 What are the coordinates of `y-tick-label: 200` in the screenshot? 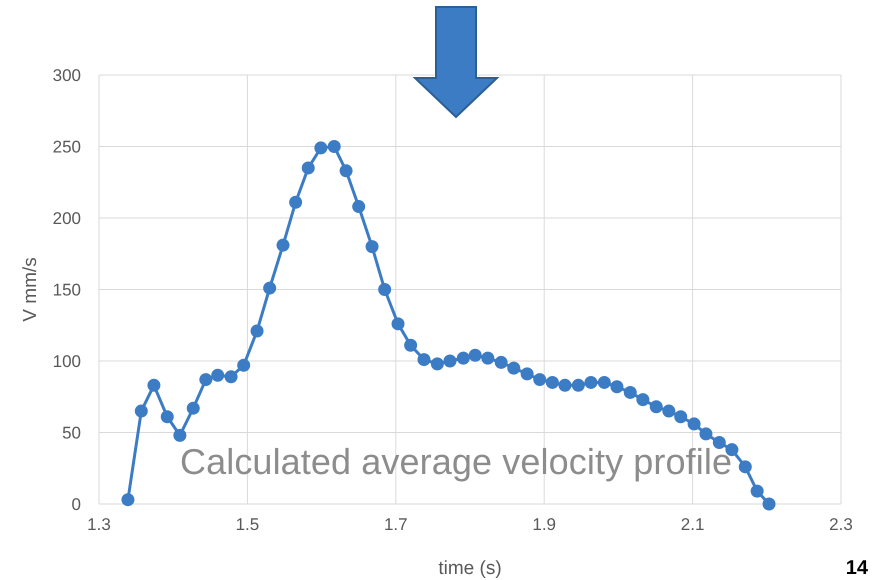 It's located at (66, 218).